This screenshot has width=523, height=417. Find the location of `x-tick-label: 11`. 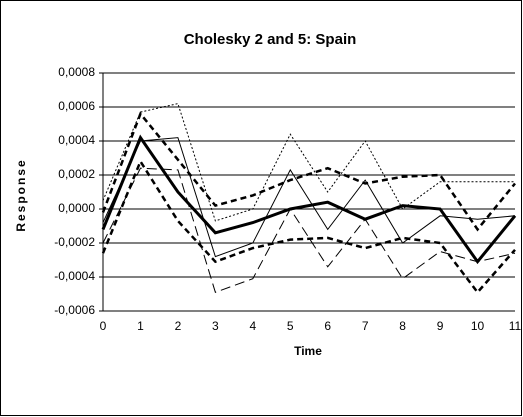

x-tick-label: 11 is located at coordinates (515, 326).